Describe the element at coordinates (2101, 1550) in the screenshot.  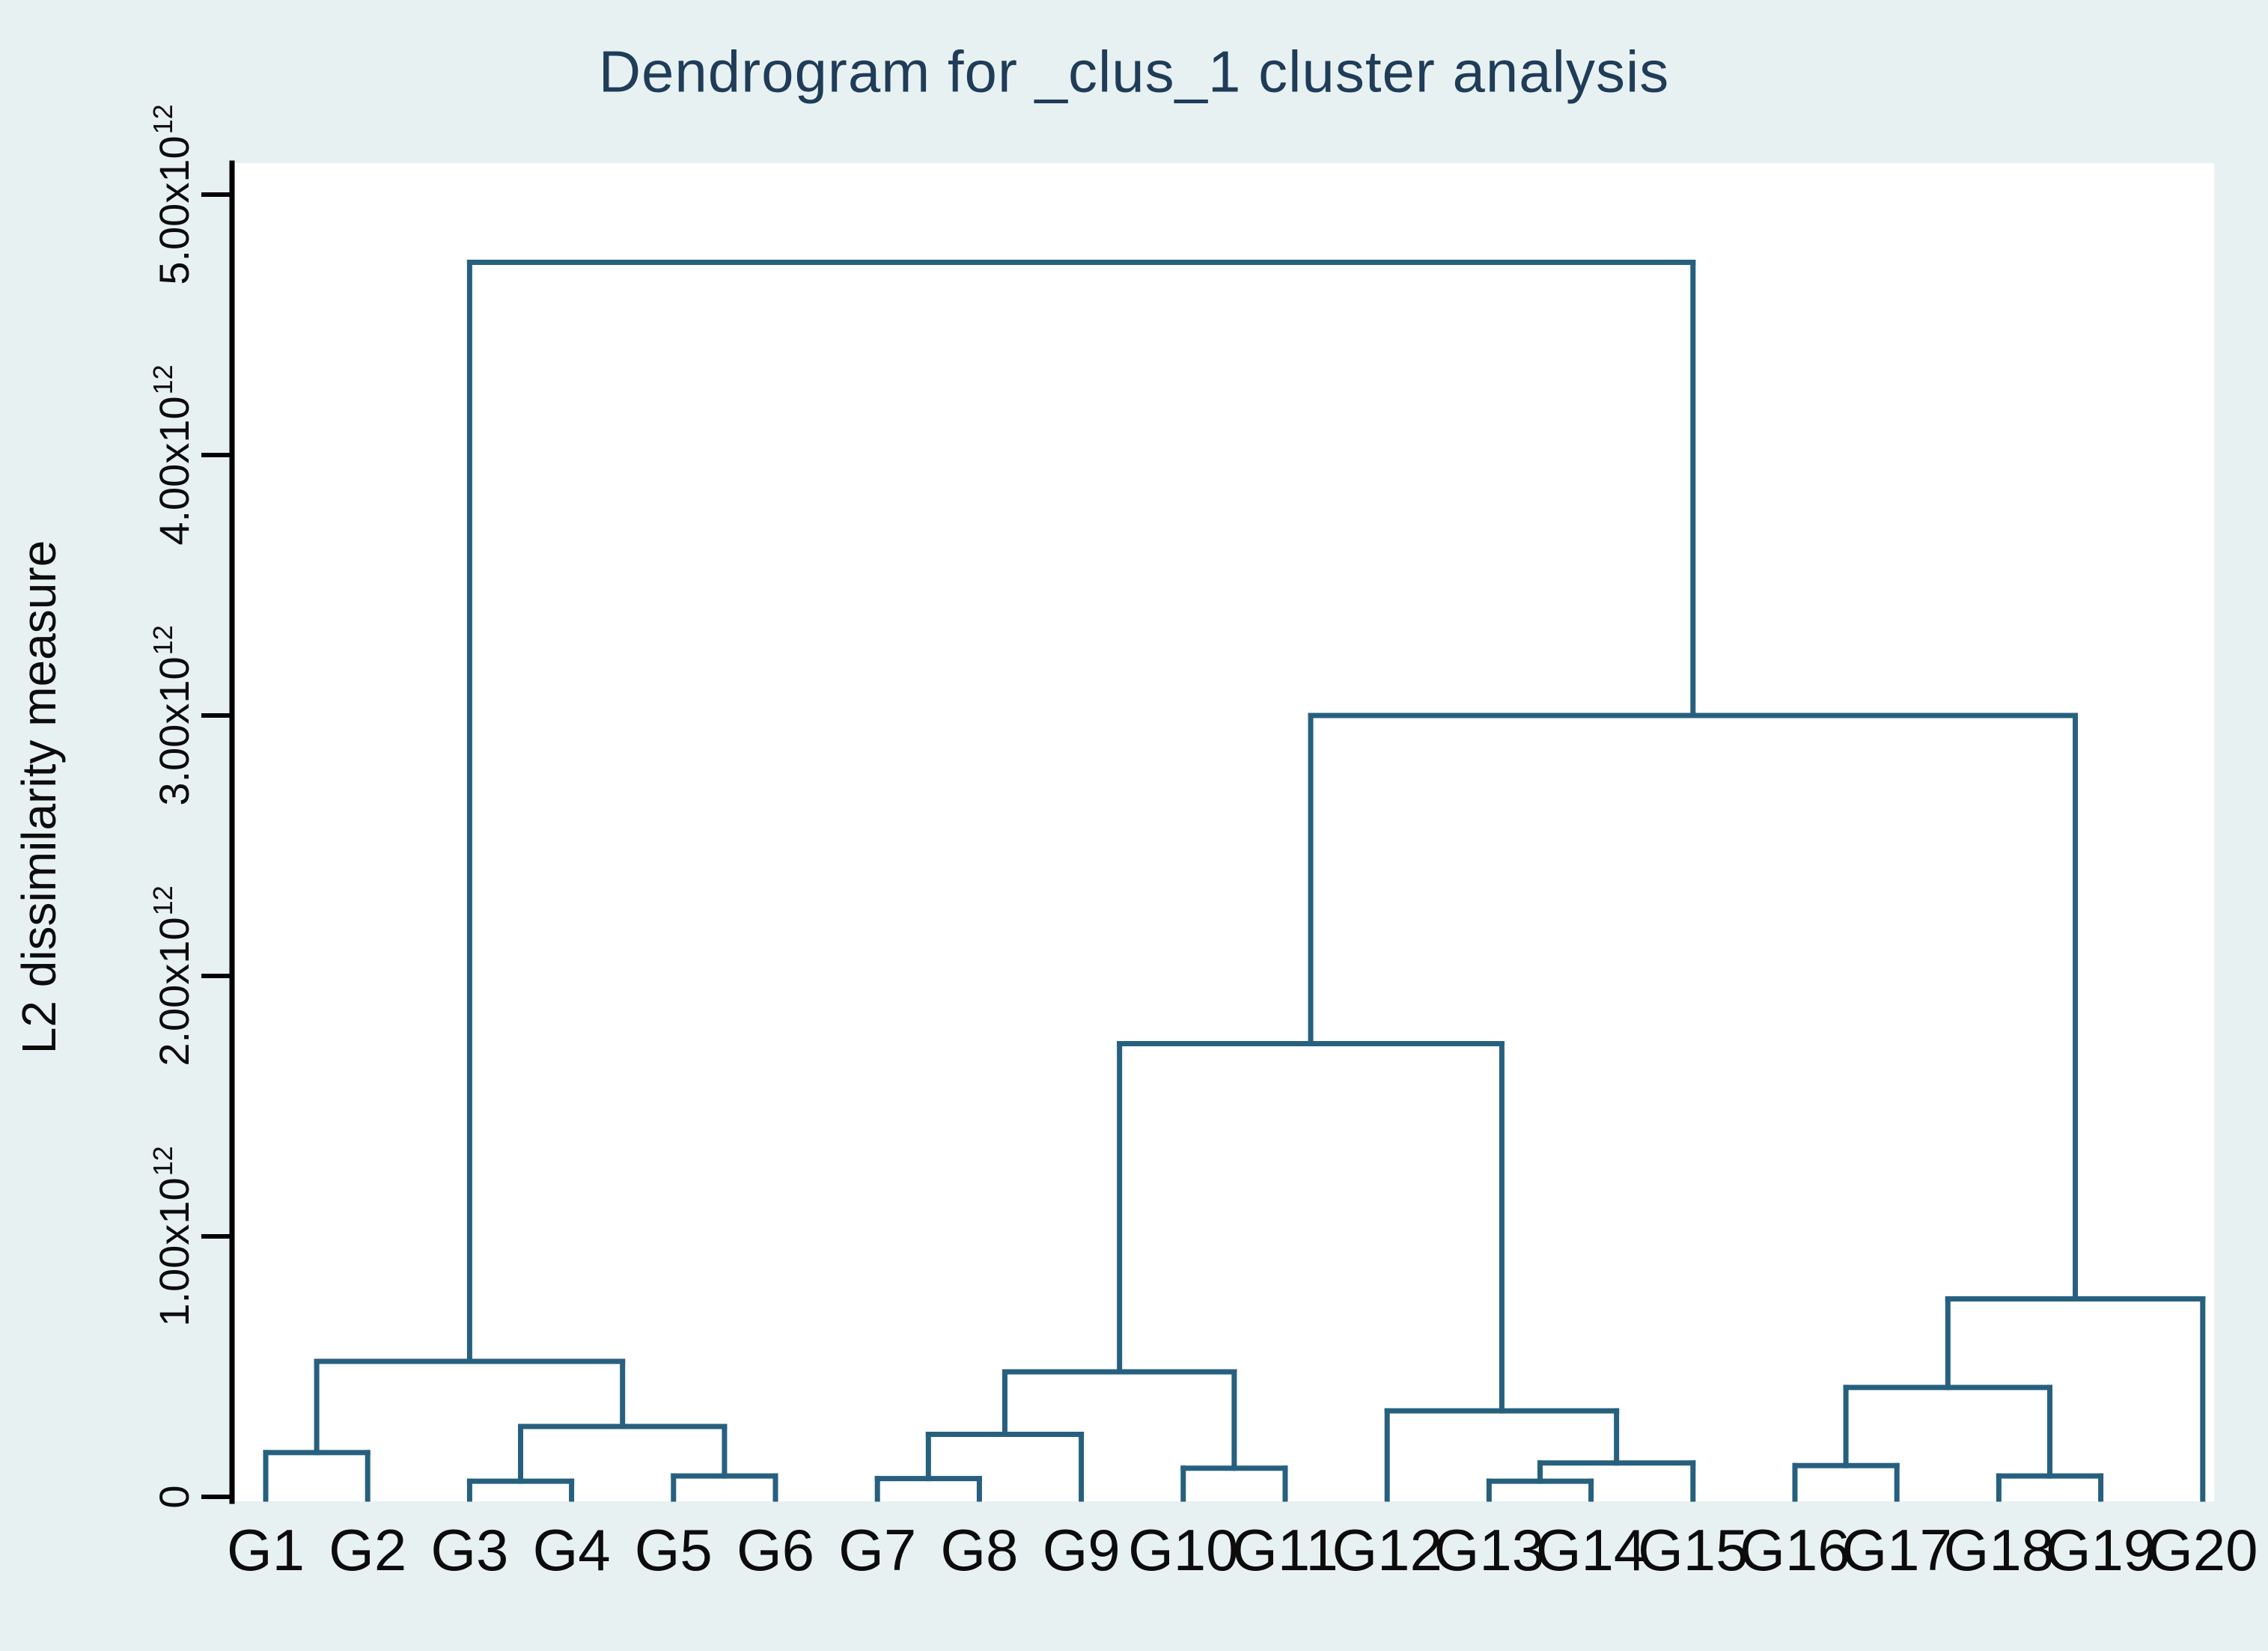
I see `leaf-label: G19` at that location.